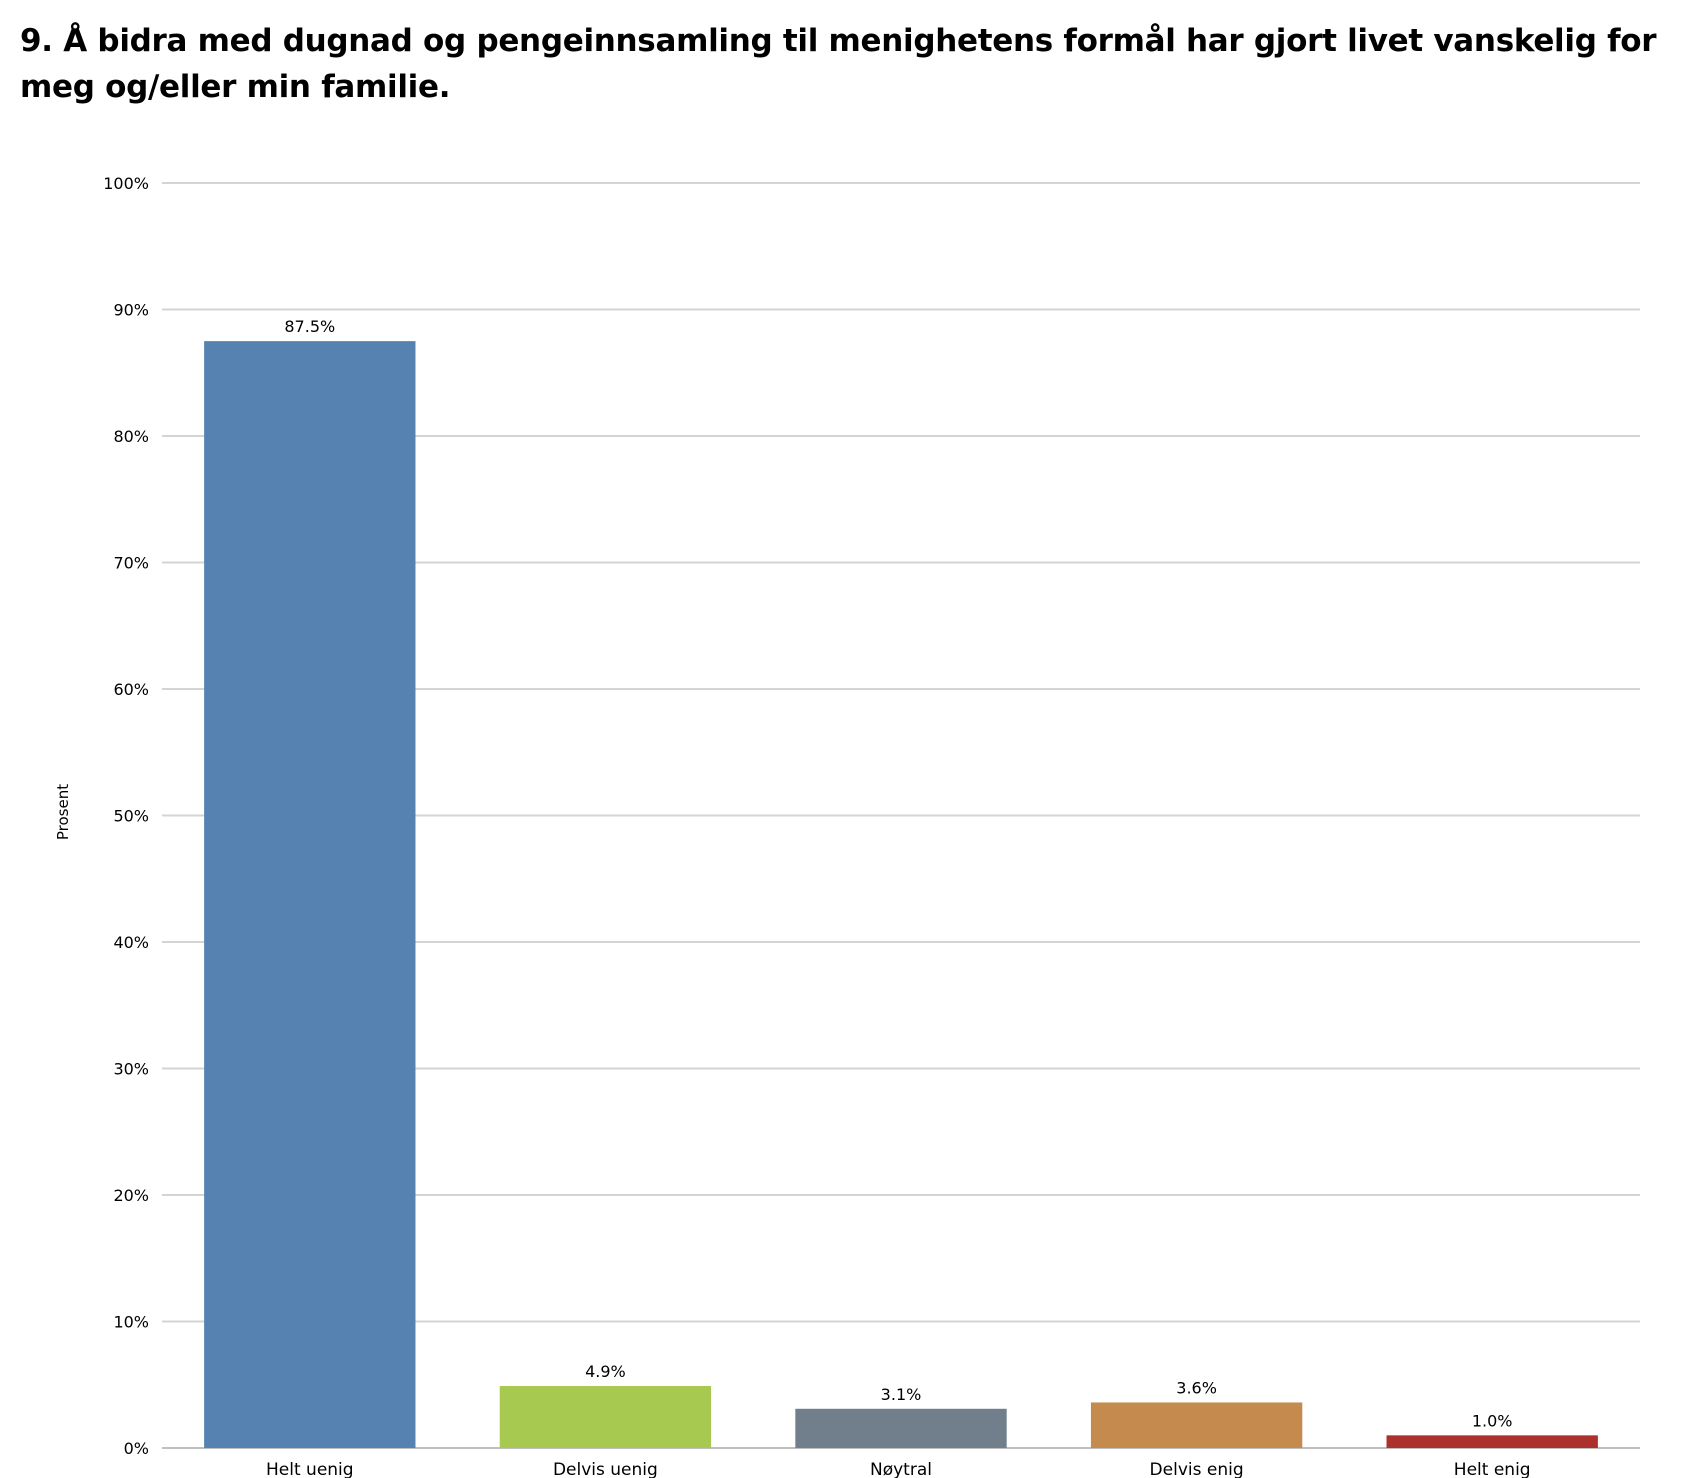 This screenshot has width=1704, height=1478. I want to click on data-label: 1.0%, so click(1492, 1420).